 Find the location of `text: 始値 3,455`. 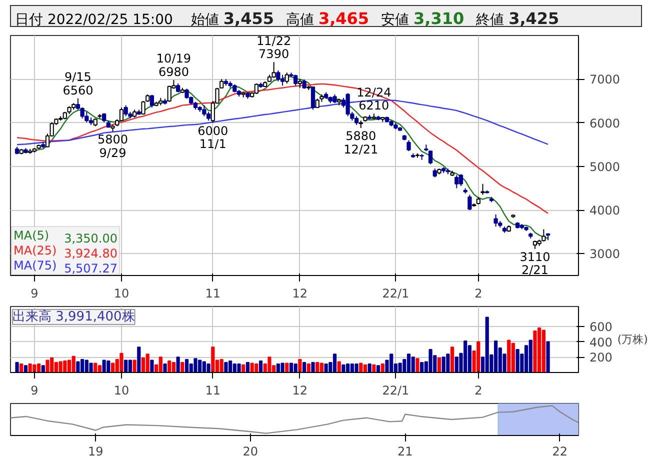

text: 始値 3,455 is located at coordinates (232, 18).